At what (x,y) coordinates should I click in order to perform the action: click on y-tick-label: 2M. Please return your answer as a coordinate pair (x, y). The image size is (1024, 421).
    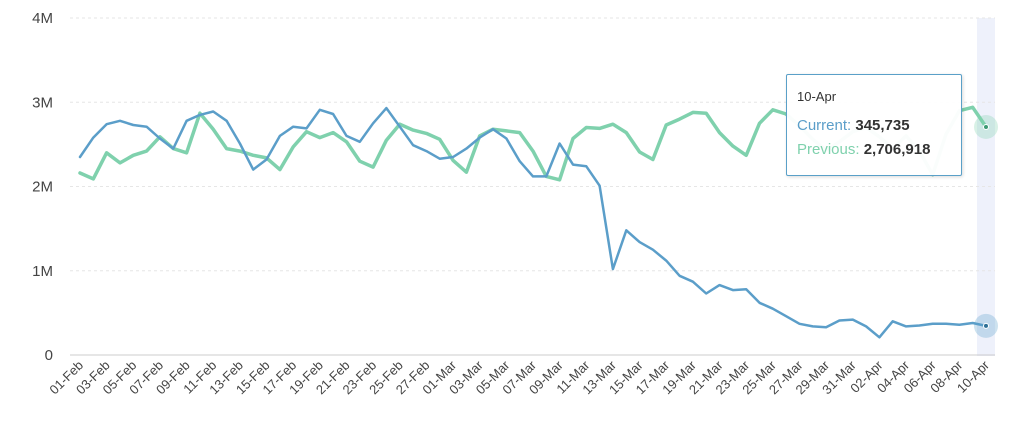
    Looking at the image, I should click on (42, 187).